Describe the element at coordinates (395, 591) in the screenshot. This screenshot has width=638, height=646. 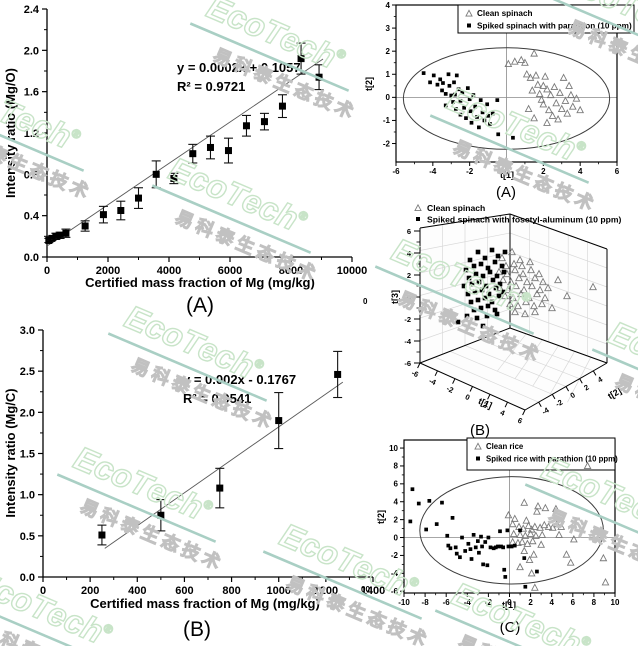
I see `y-tick-label: -6` at that location.